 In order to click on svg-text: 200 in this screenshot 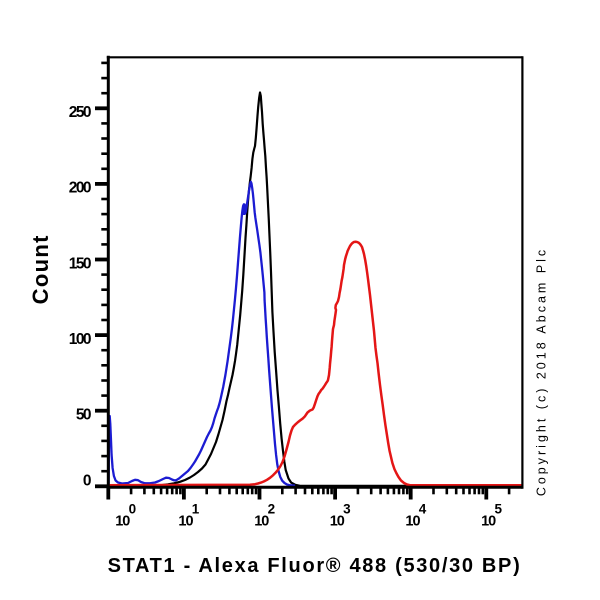, I will do `click(80, 188)`.